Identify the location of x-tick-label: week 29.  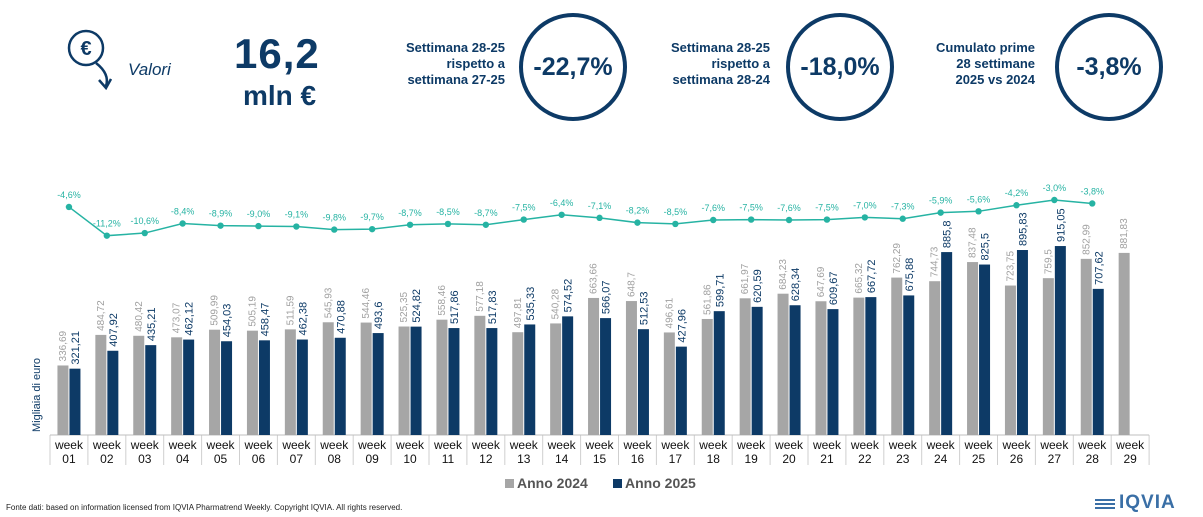
(1130, 452).